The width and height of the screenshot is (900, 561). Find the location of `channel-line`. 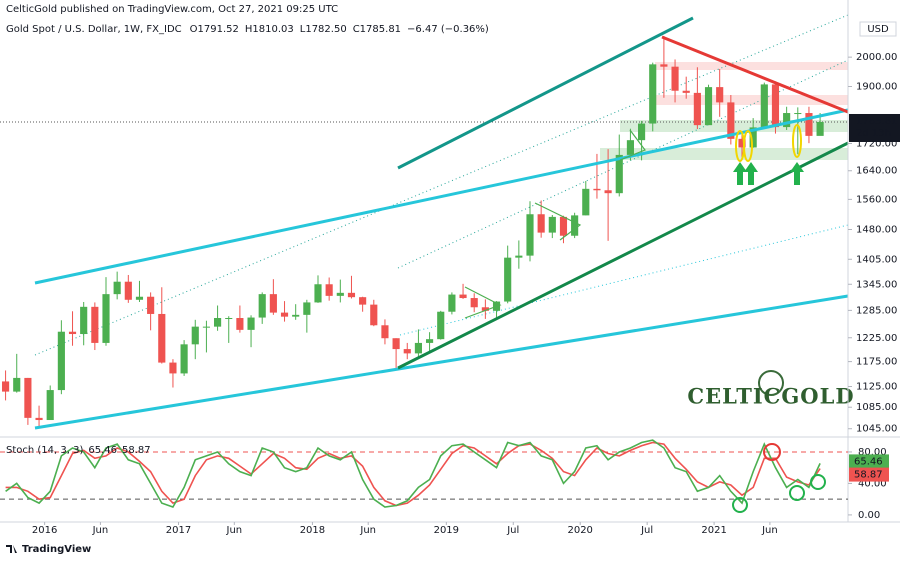

channel-line is located at coordinates (545, 93).